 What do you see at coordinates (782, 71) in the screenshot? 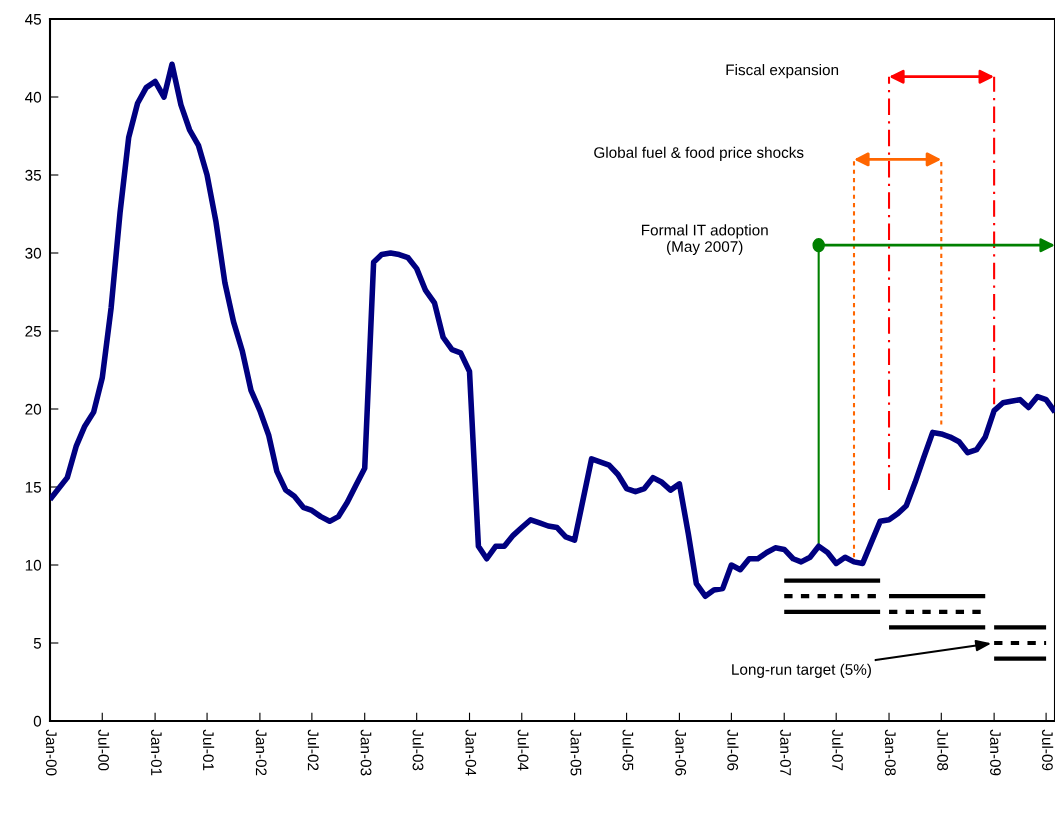
I see `annotation: Fiscal expansion` at bounding box center [782, 71].